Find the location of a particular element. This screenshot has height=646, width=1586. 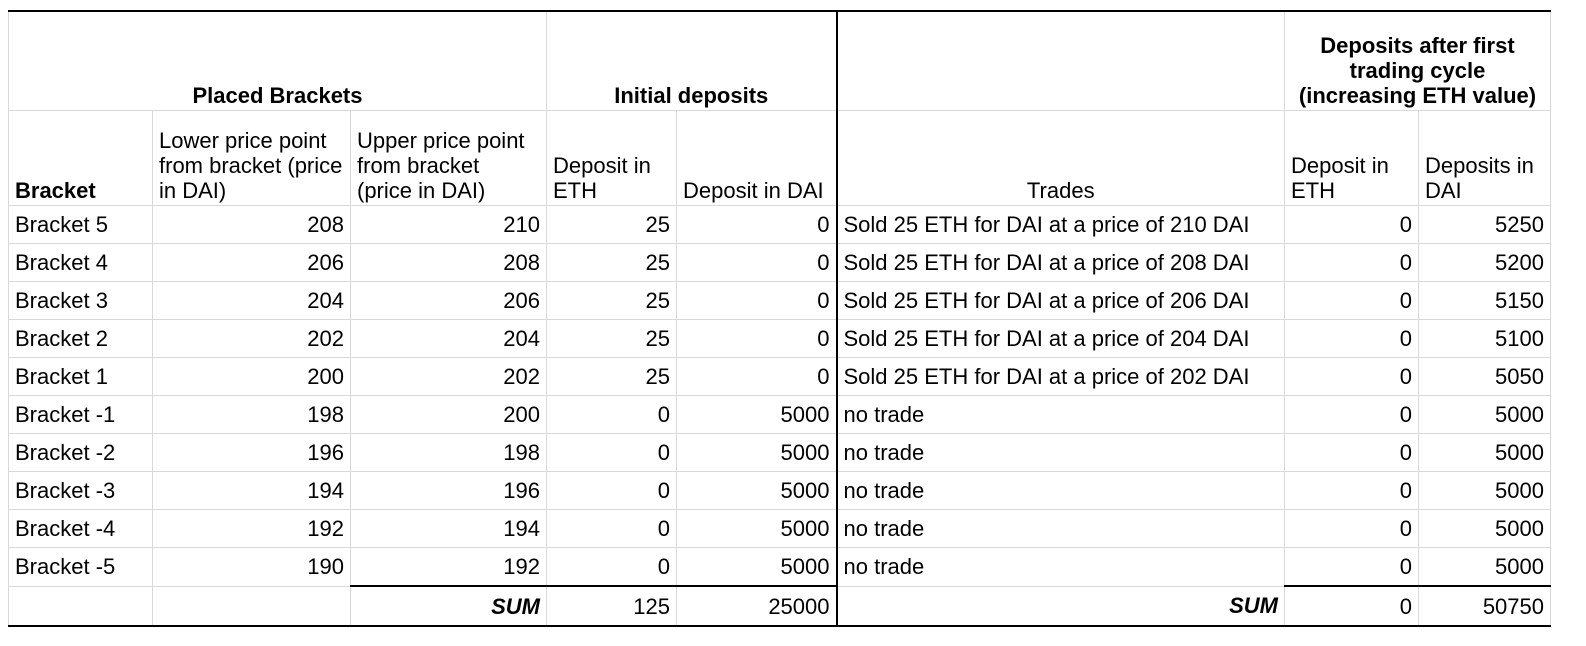

bracket-header: Bracket is located at coordinates (80, 158).